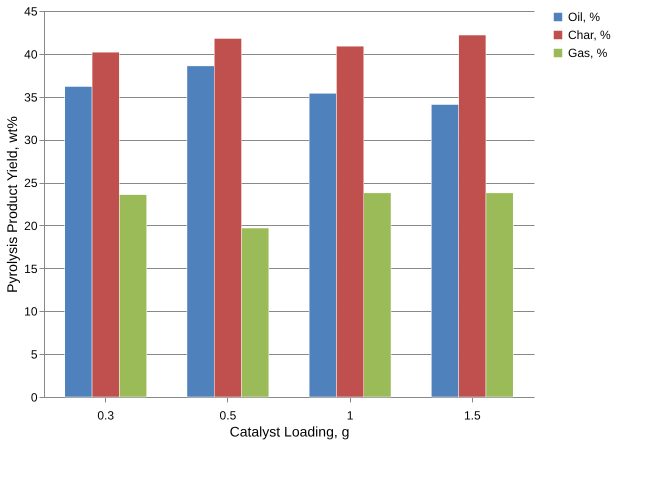 This screenshot has height=490, width=648. Describe the element at coordinates (588, 53) in the screenshot. I see `legend-label: Gas, %` at that location.